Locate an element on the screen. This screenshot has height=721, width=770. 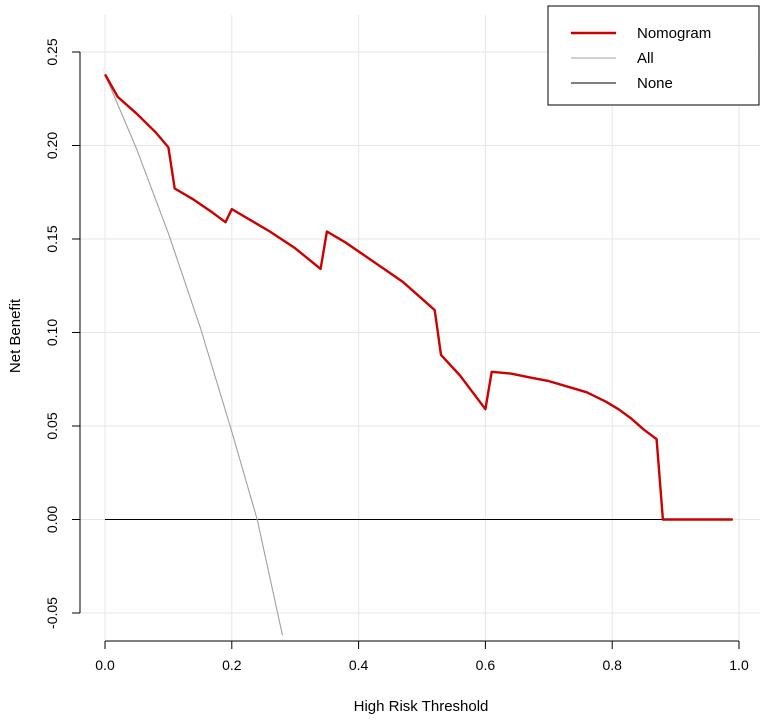
legend: Nomogram All None is located at coordinates (653, 55).